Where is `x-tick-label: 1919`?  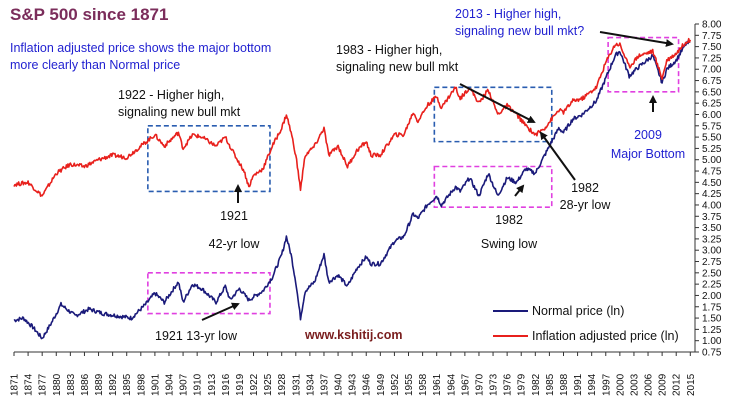
x-tick-label: 1919 is located at coordinates (240, 384).